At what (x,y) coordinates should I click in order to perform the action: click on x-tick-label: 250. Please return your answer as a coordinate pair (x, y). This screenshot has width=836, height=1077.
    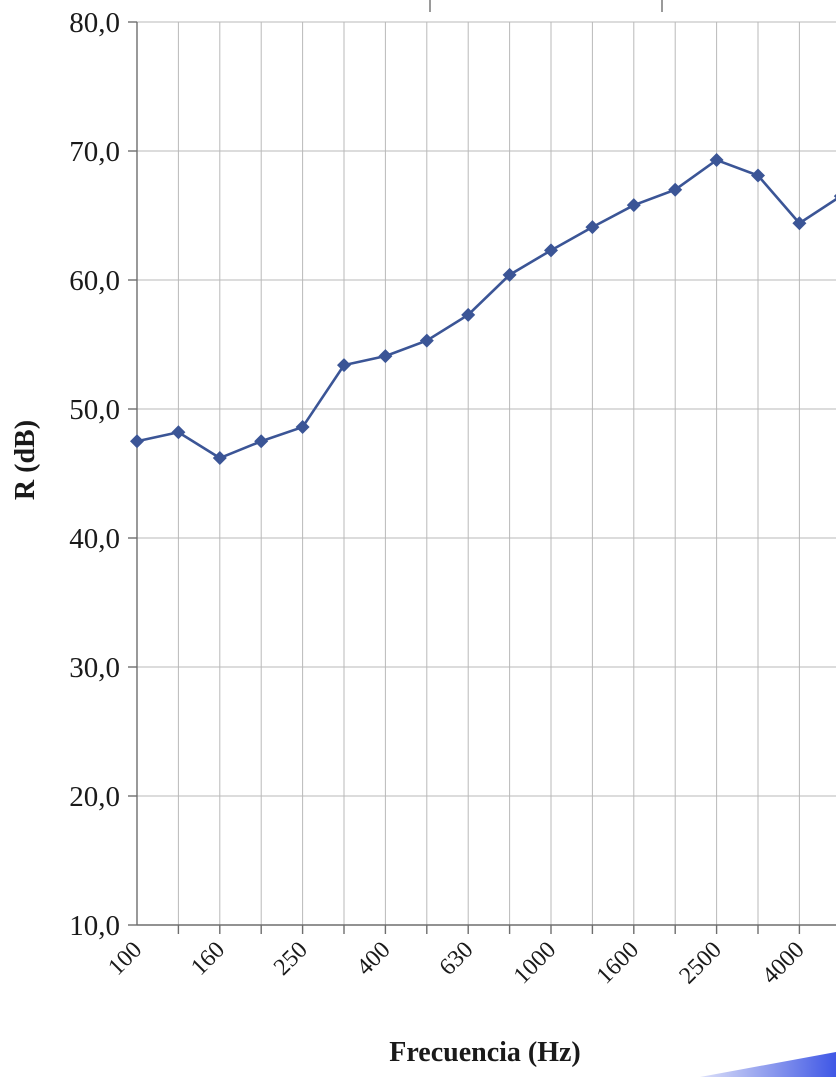
    Looking at the image, I should click on (291, 959).